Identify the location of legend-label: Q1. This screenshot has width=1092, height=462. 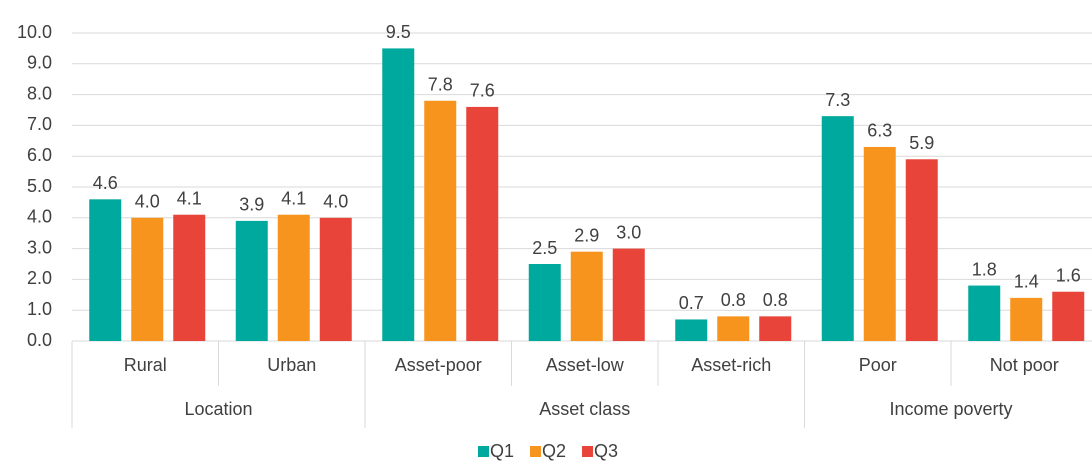
(502, 451).